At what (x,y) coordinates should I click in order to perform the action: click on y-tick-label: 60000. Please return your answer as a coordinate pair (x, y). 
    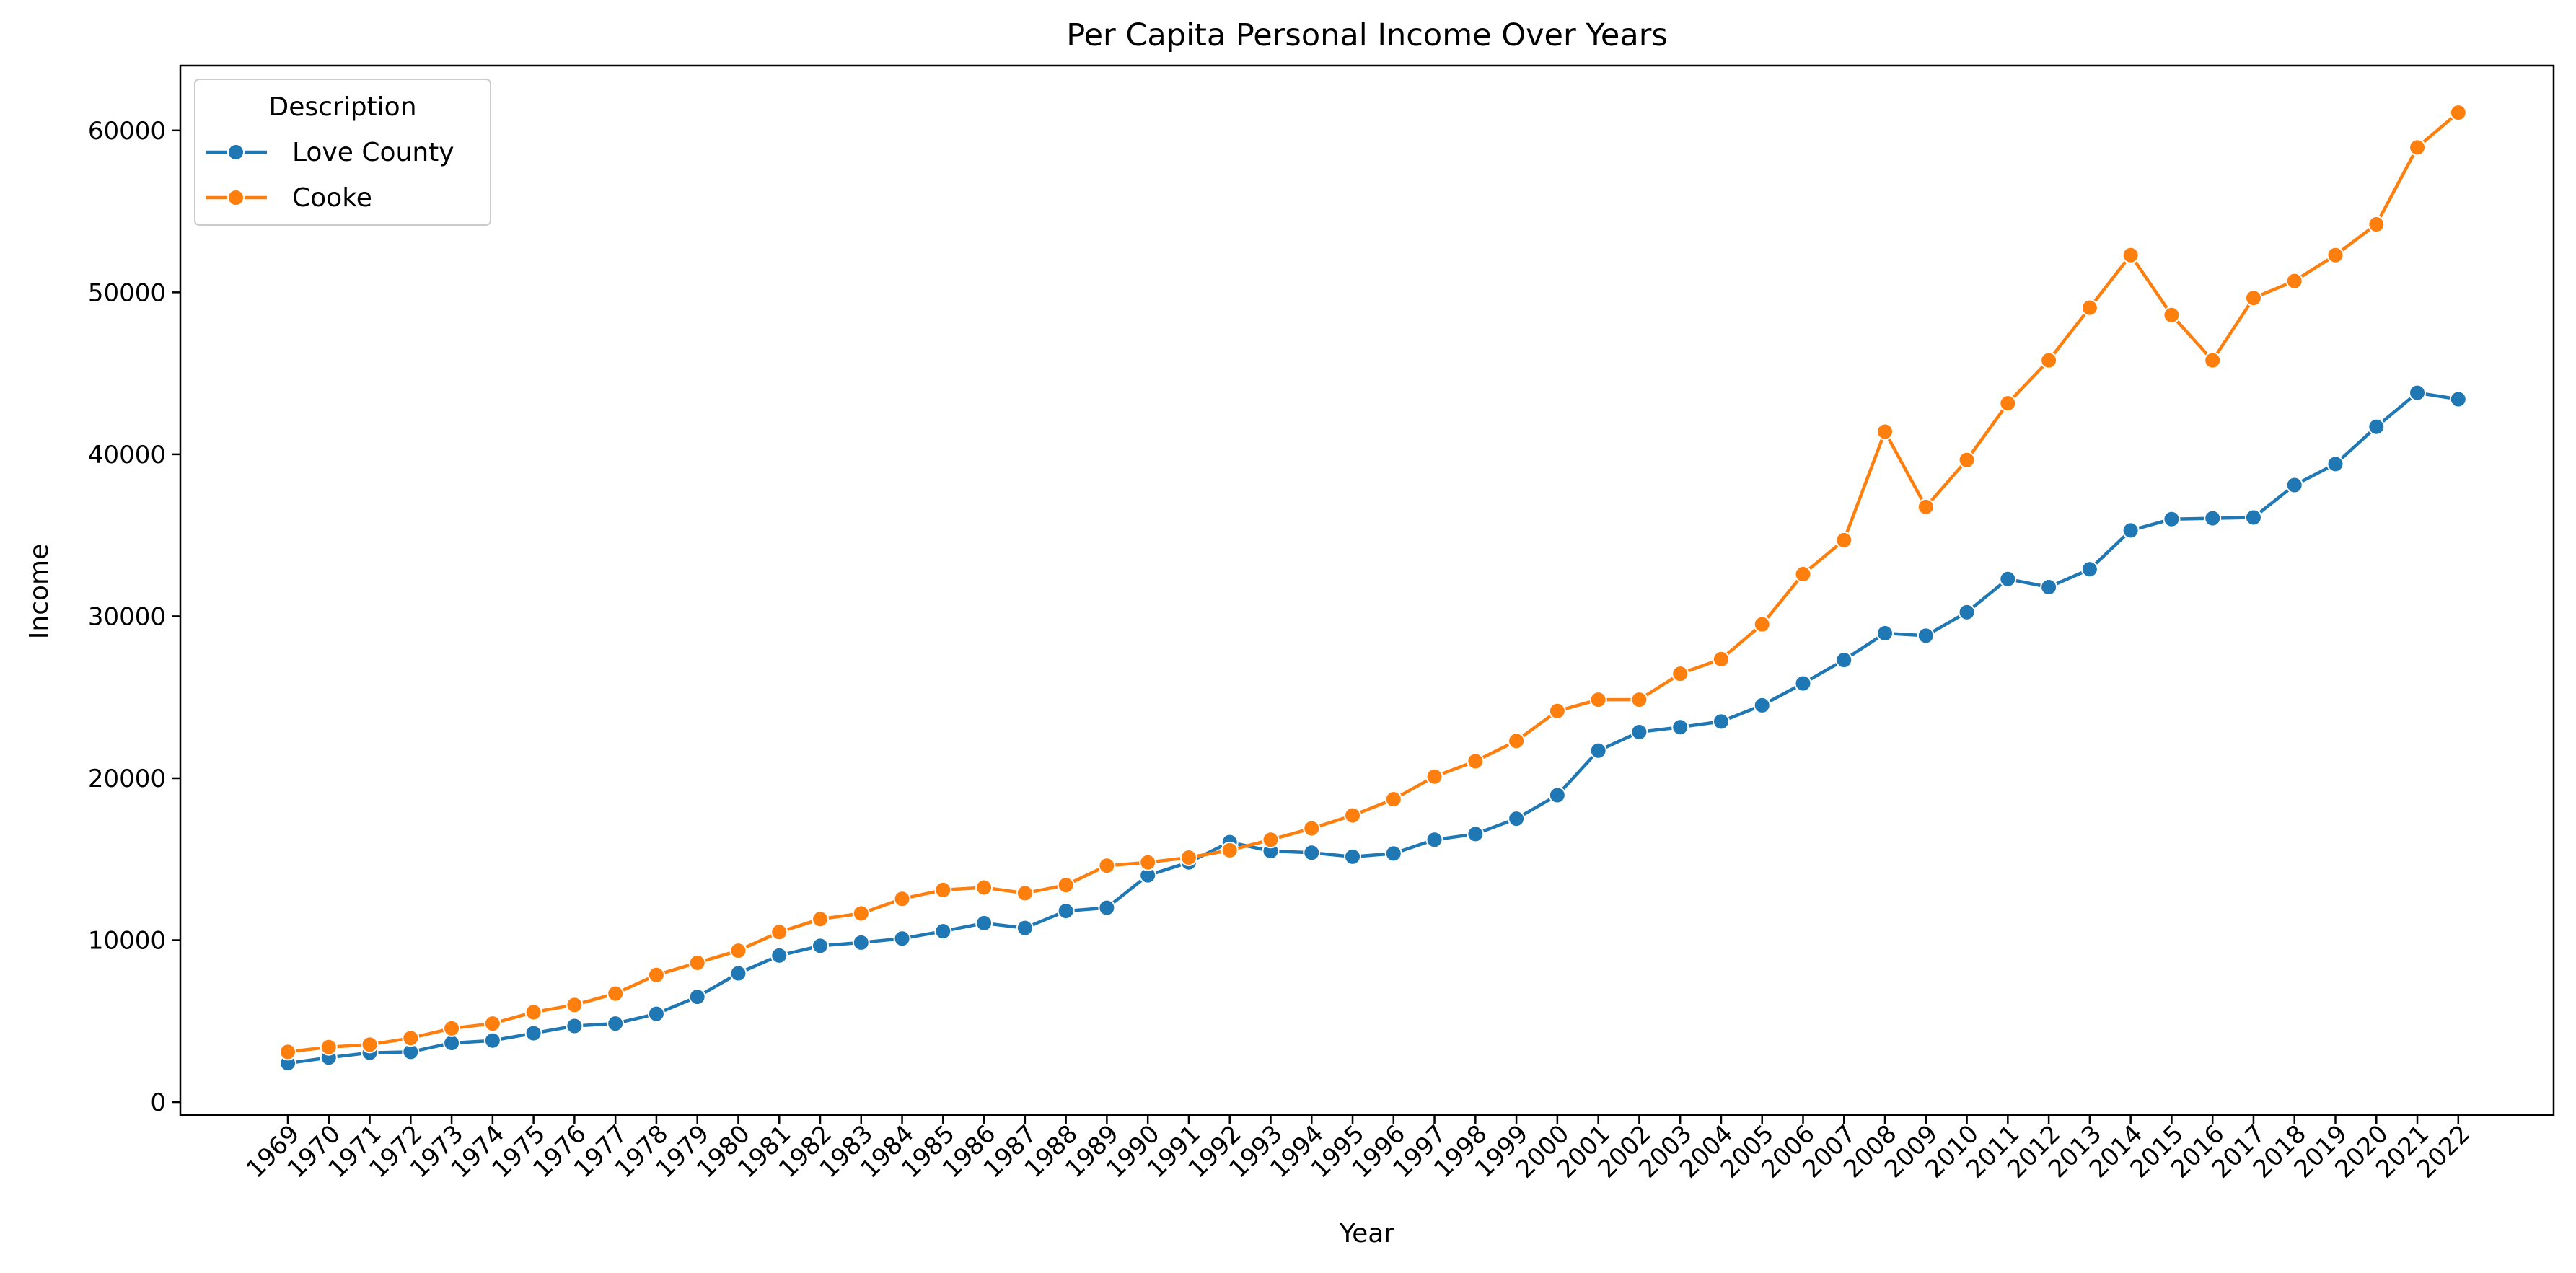
    Looking at the image, I should click on (127, 131).